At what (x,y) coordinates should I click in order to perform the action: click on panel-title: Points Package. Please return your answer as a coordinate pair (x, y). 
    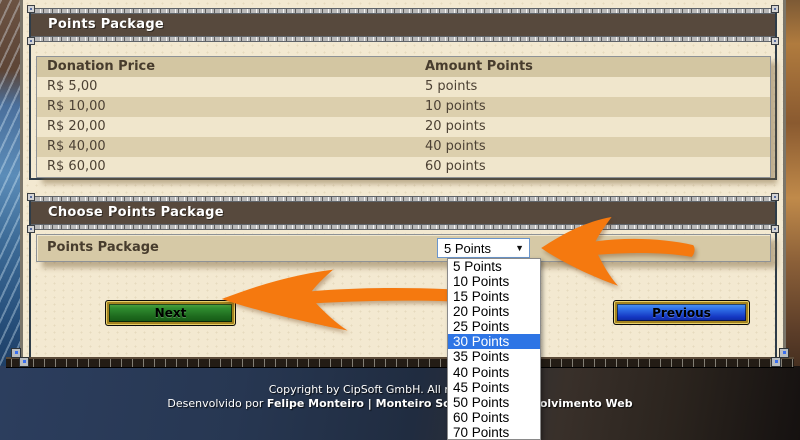
    Looking at the image, I should click on (106, 24).